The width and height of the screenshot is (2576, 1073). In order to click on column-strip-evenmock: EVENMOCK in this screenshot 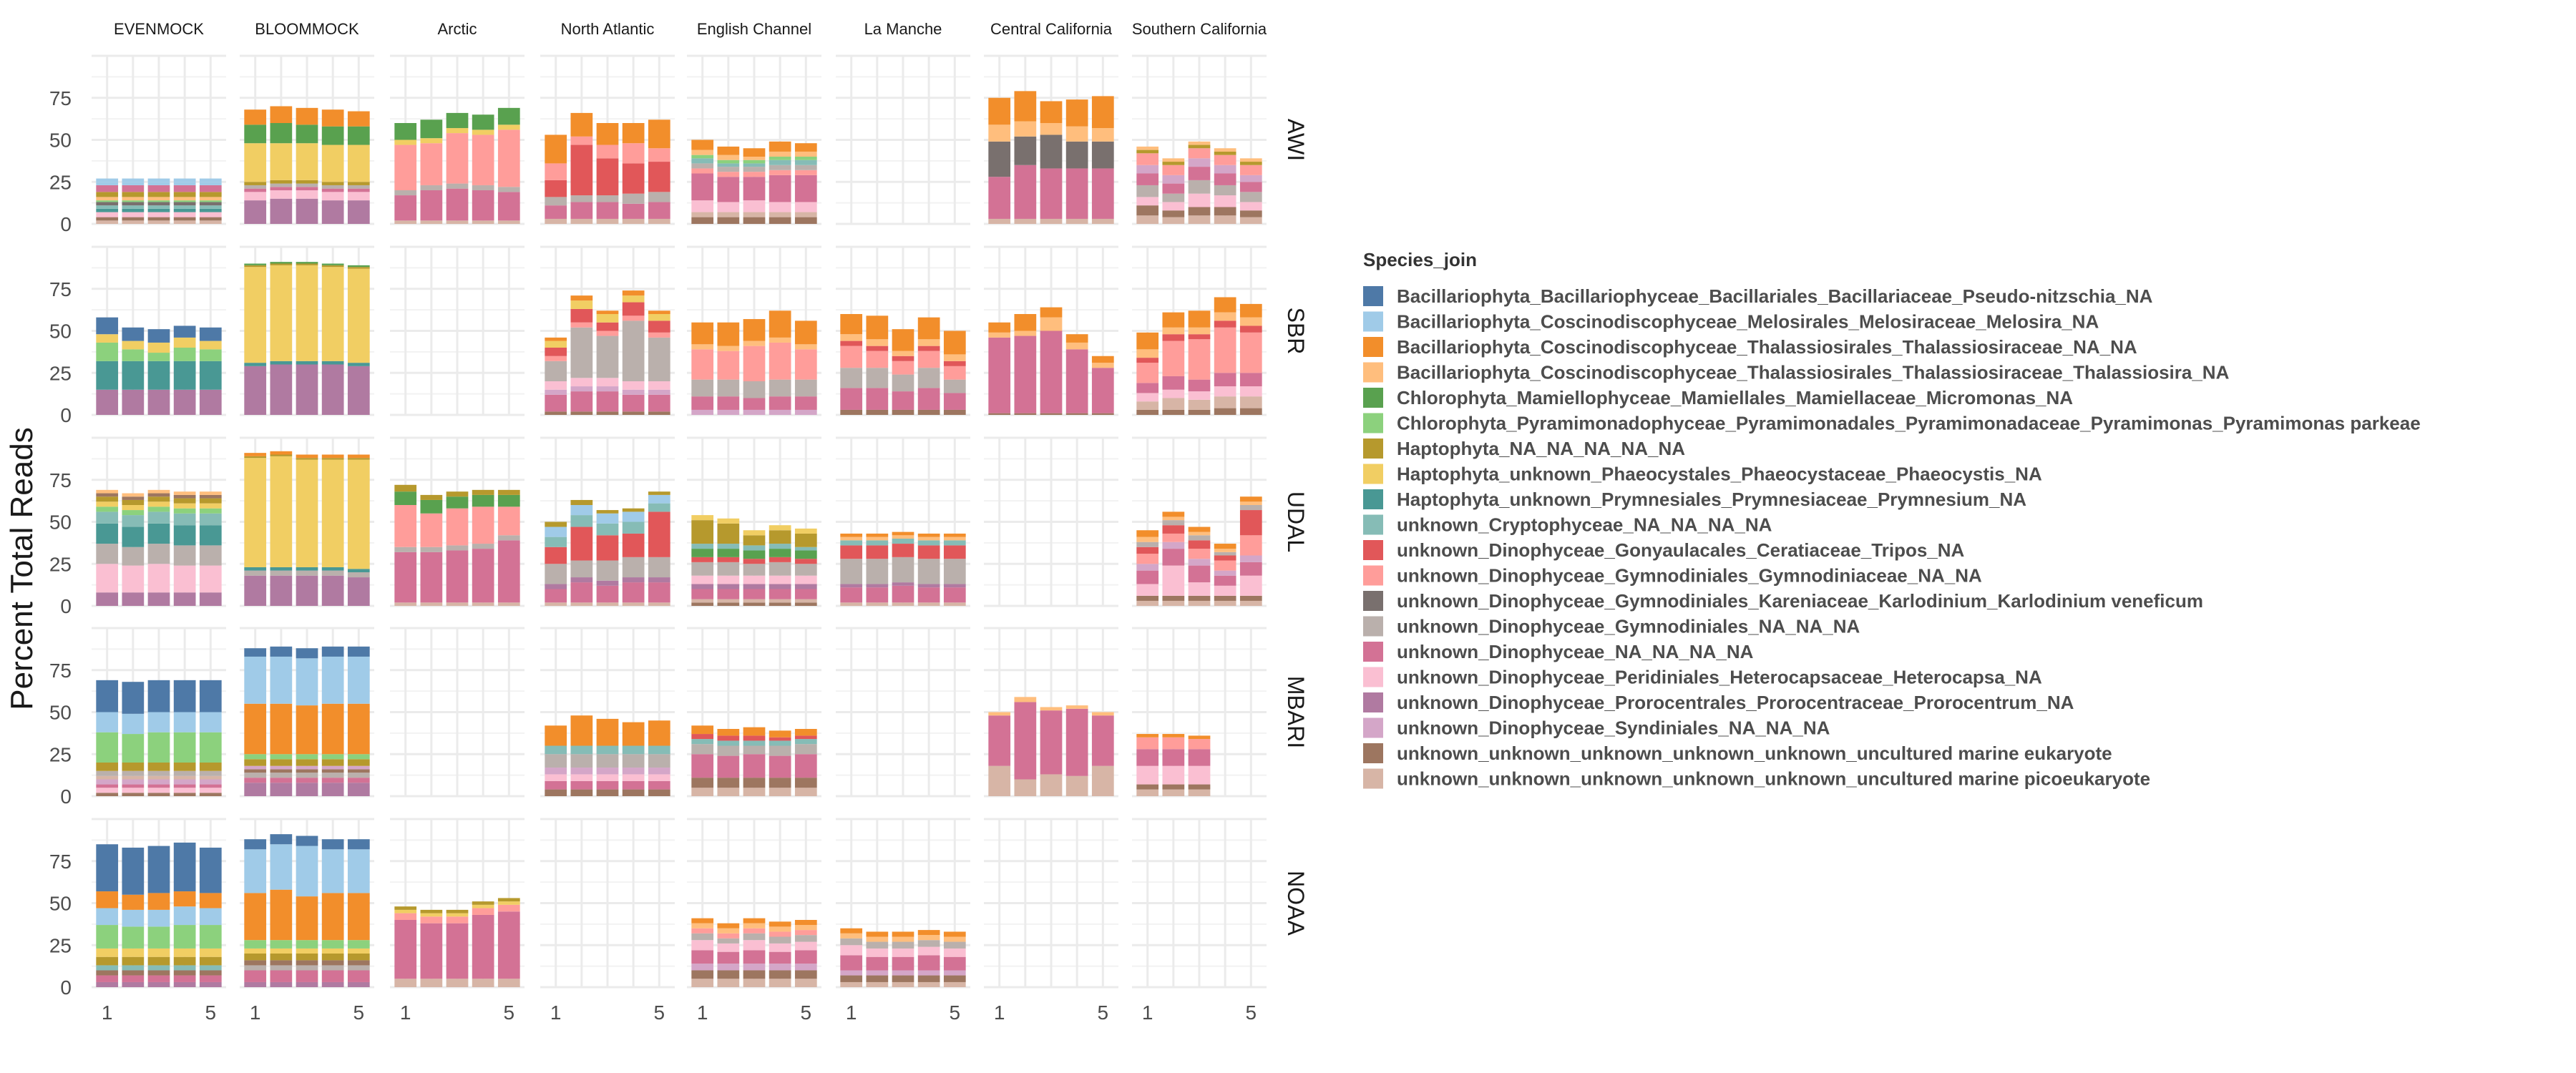, I will do `click(159, 29)`.